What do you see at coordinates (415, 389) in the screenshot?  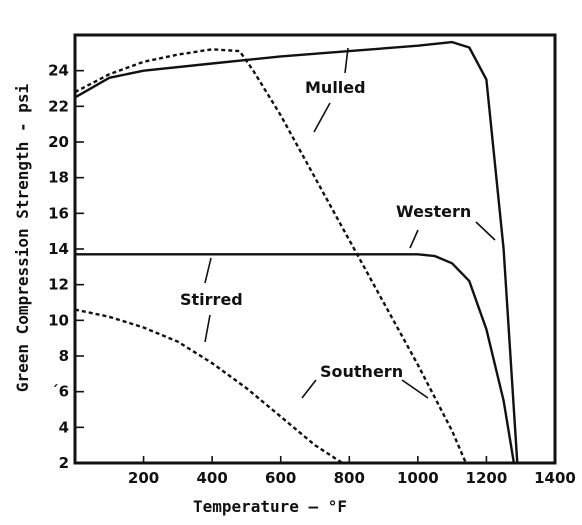 I see `leader-southern-right` at bounding box center [415, 389].